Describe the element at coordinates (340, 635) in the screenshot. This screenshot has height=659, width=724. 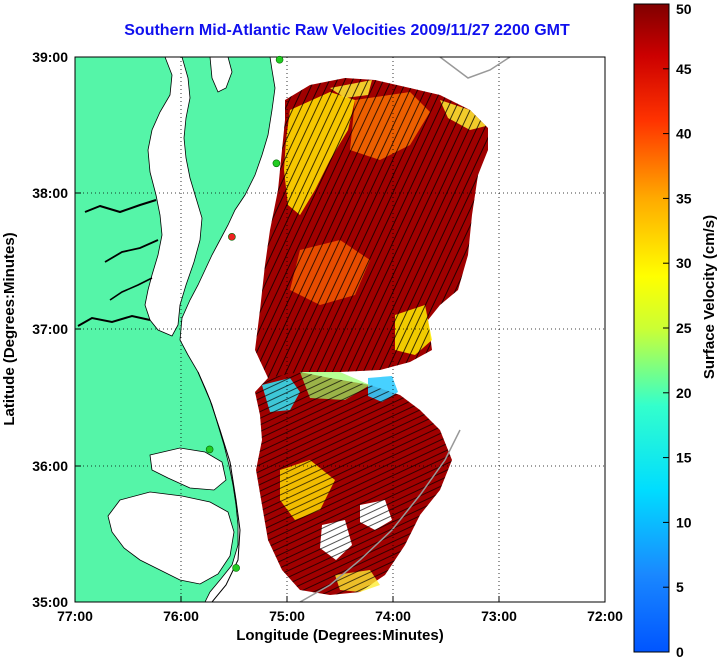
I see `x-axis-label: Longitude (Degrees:Minutes)` at that location.